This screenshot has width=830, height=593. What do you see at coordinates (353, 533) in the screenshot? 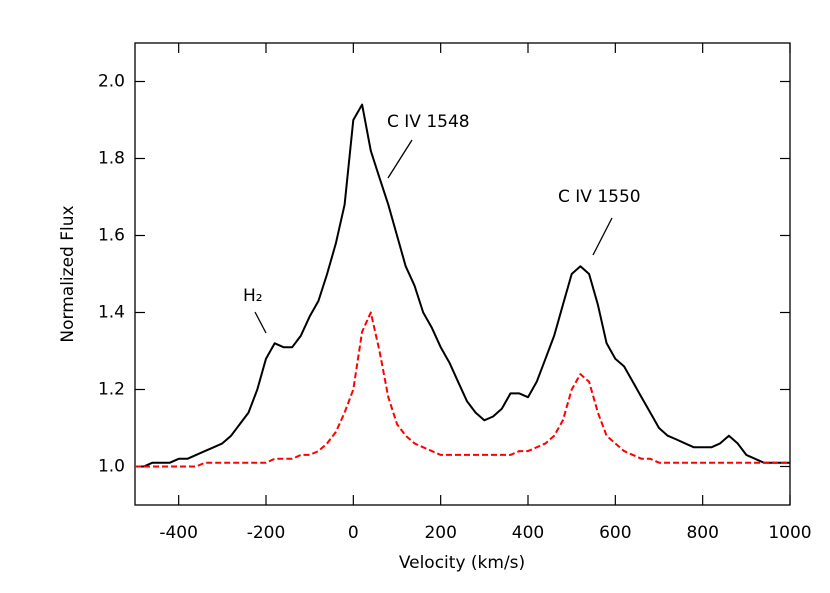
I see `x-tick-label: 0` at bounding box center [353, 533].